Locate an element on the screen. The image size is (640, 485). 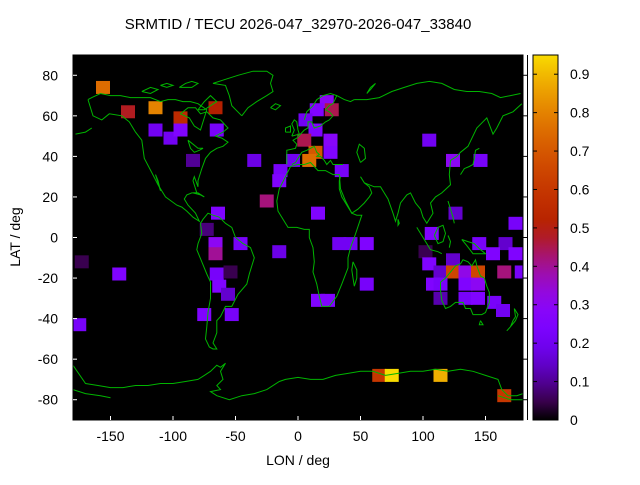
colorbar-tick-label: 0.3 is located at coordinates (580, 305).